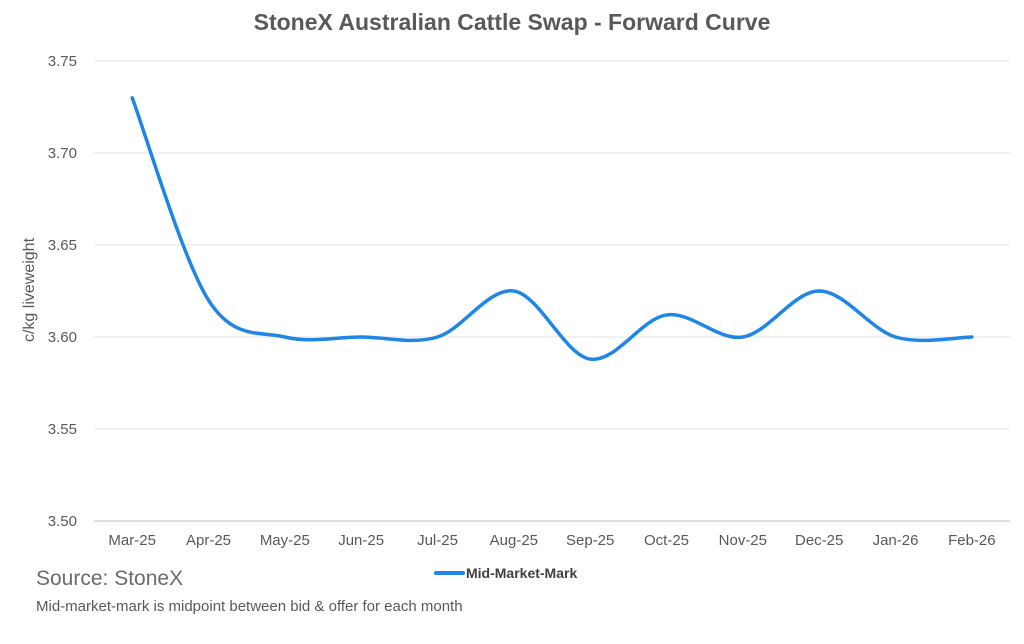 This screenshot has height=644, width=1024. Describe the element at coordinates (132, 540) in the screenshot. I see `x-tick-label: Mar-25` at that location.